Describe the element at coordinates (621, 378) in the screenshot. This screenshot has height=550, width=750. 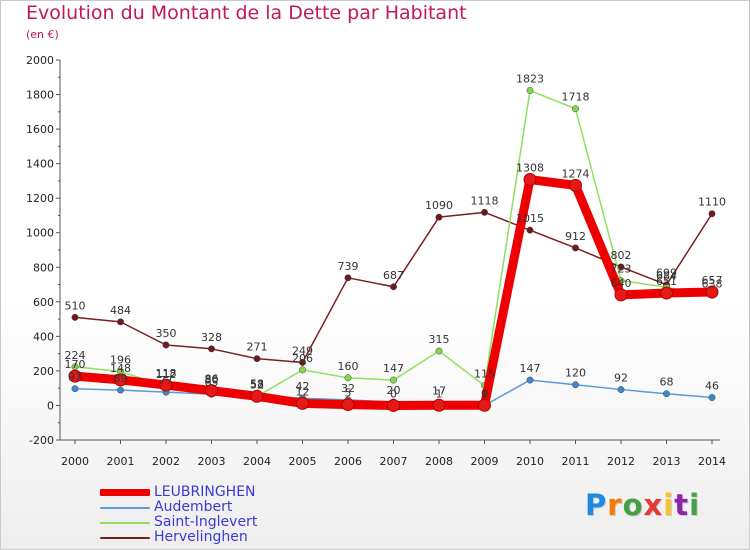
I see `data-label: 92` at that location.